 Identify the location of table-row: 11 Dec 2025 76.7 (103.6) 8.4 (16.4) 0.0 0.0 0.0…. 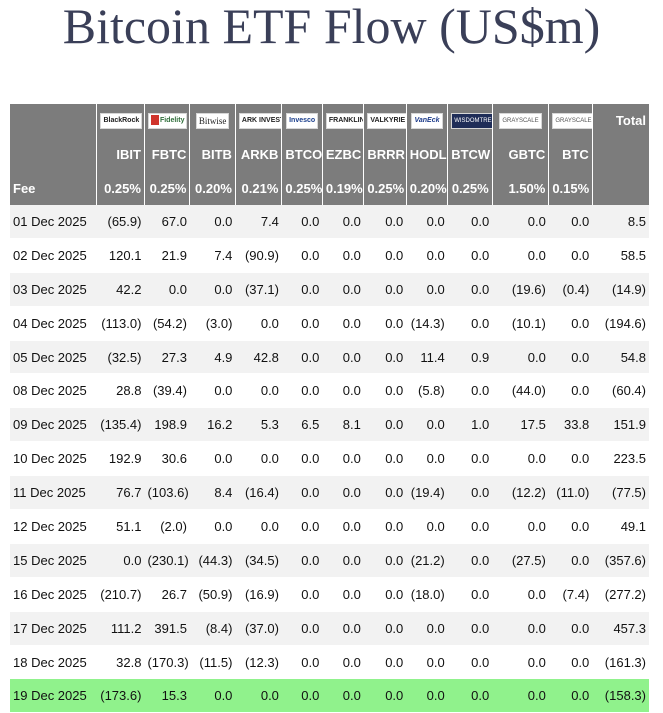
(329, 493).